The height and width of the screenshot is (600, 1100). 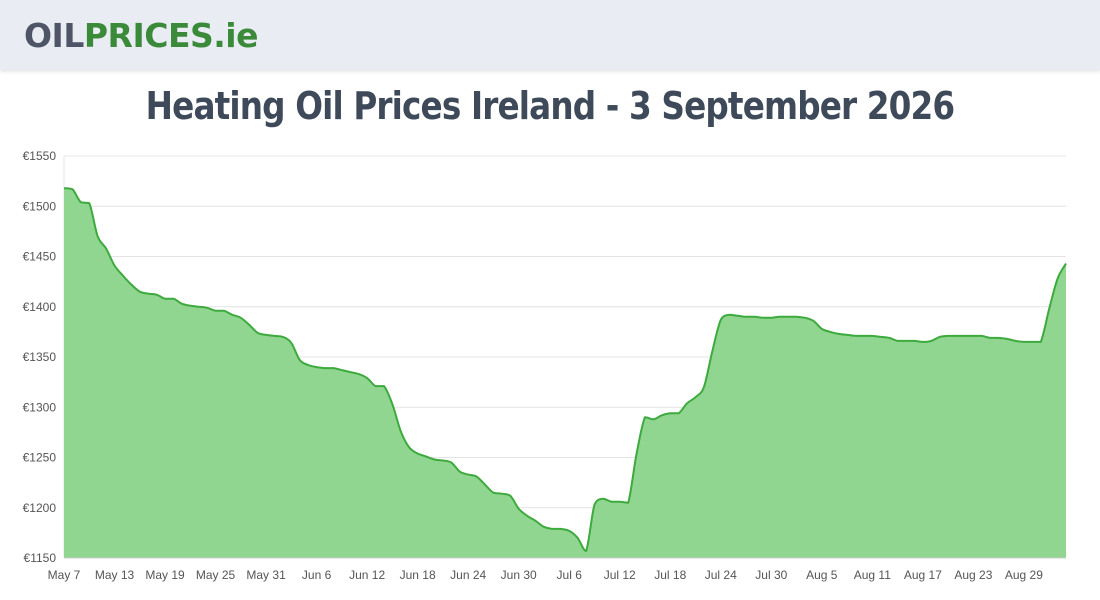 What do you see at coordinates (468, 575) in the screenshot?
I see `x-tick-label: Jun 24` at bounding box center [468, 575].